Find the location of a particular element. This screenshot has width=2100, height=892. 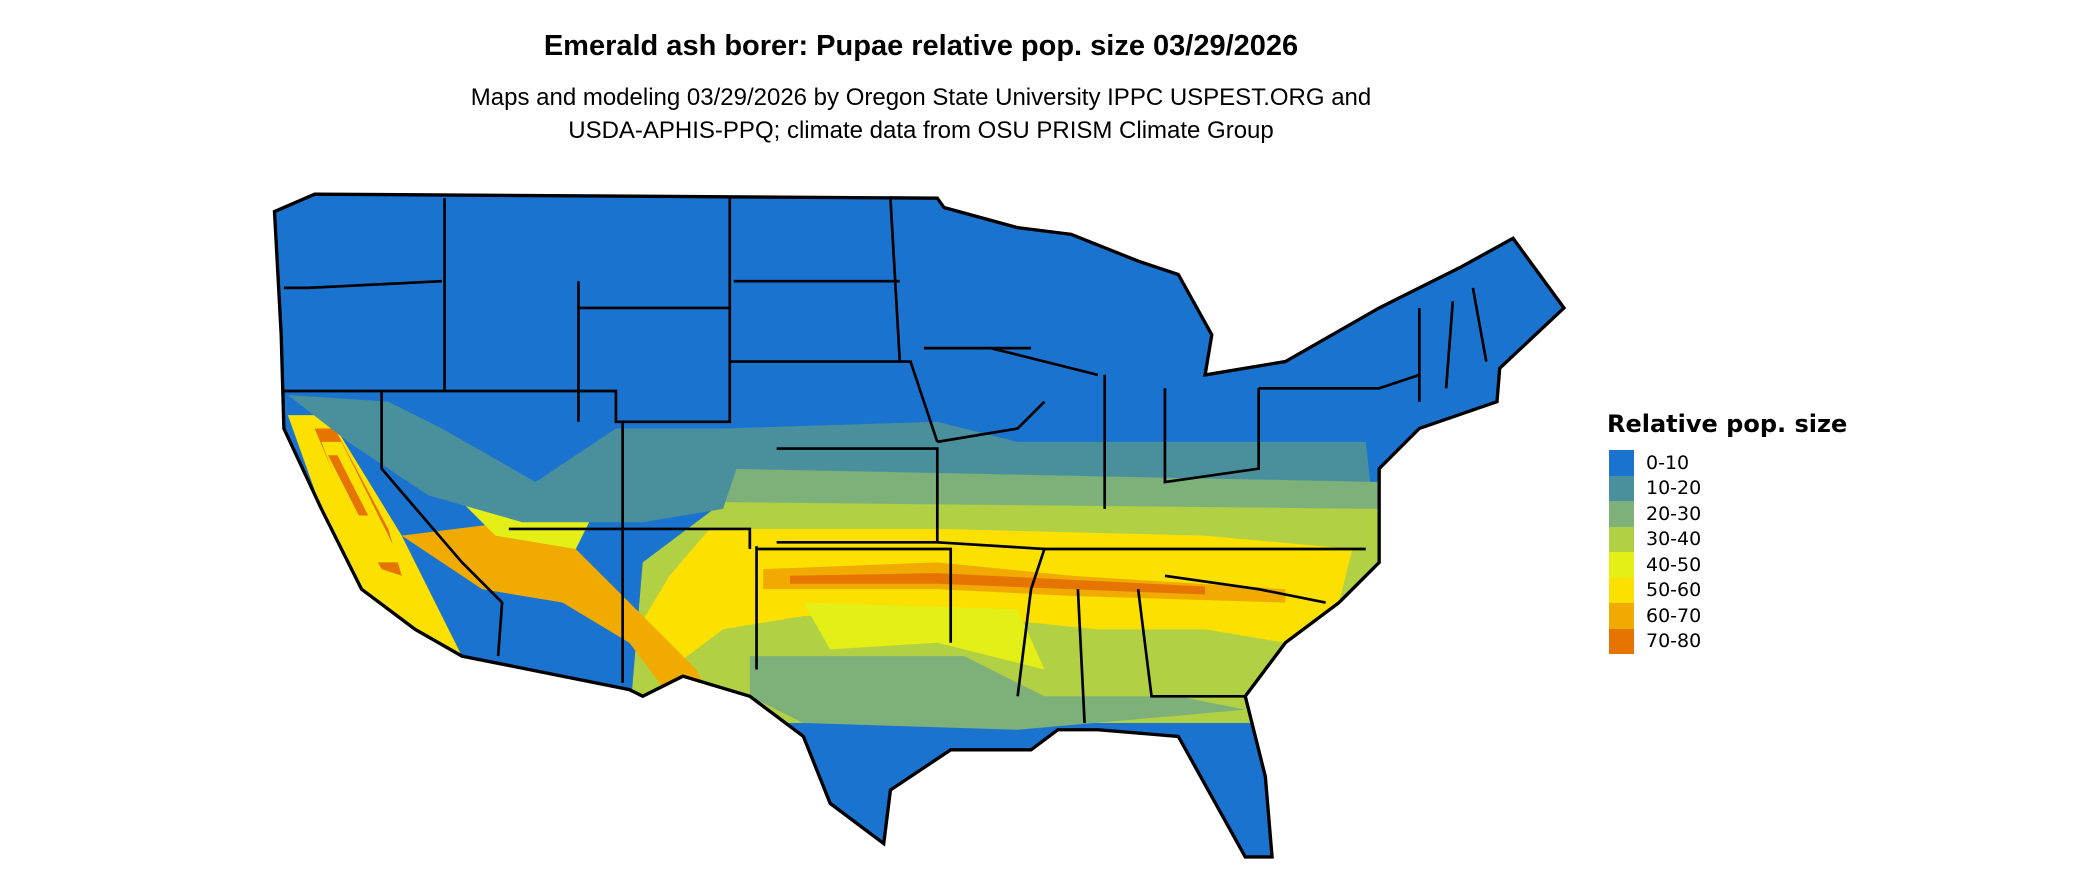

legend-item: 30-40 is located at coordinates (1728, 539).